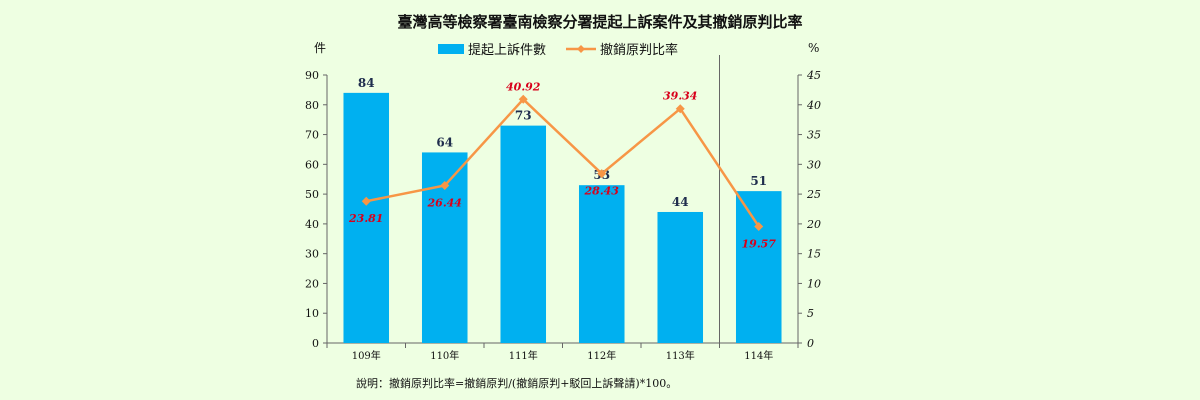 The width and height of the screenshot is (1200, 400). I want to click on left-tick-label: 30, so click(312, 254).